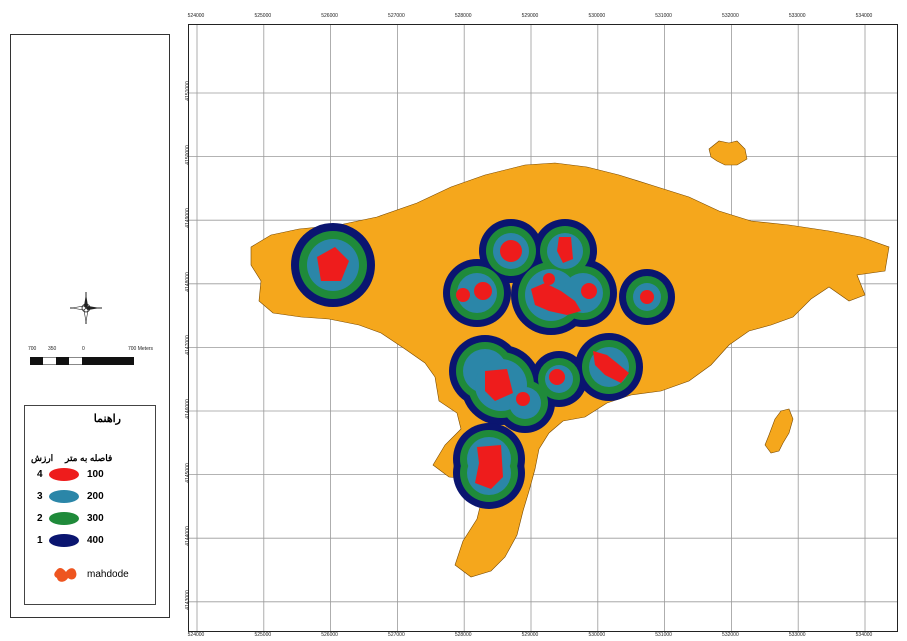 The width and height of the screenshot is (907, 641). I want to click on legend-value: 4, so click(40, 474).